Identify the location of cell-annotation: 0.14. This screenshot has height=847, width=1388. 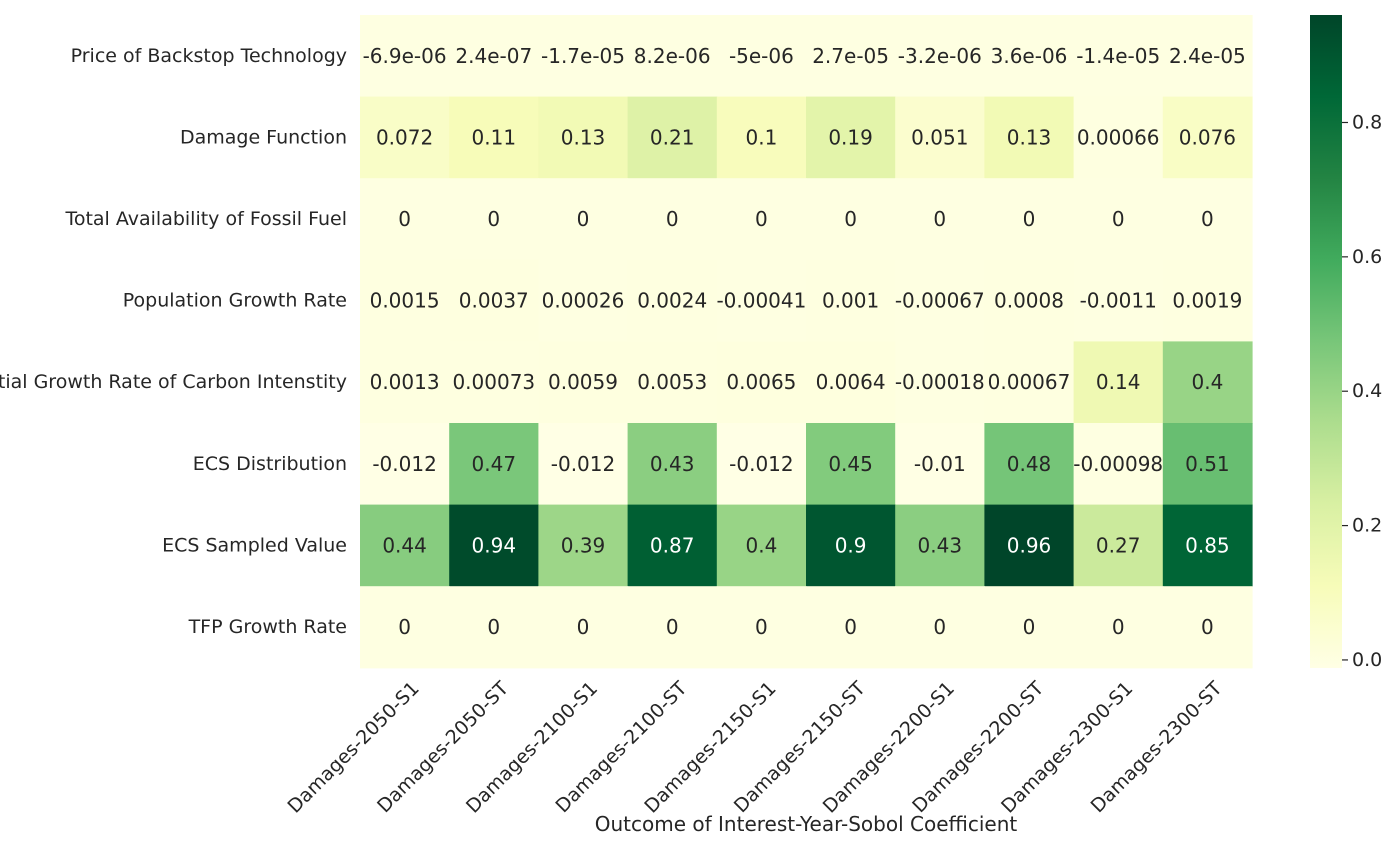
(1118, 382).